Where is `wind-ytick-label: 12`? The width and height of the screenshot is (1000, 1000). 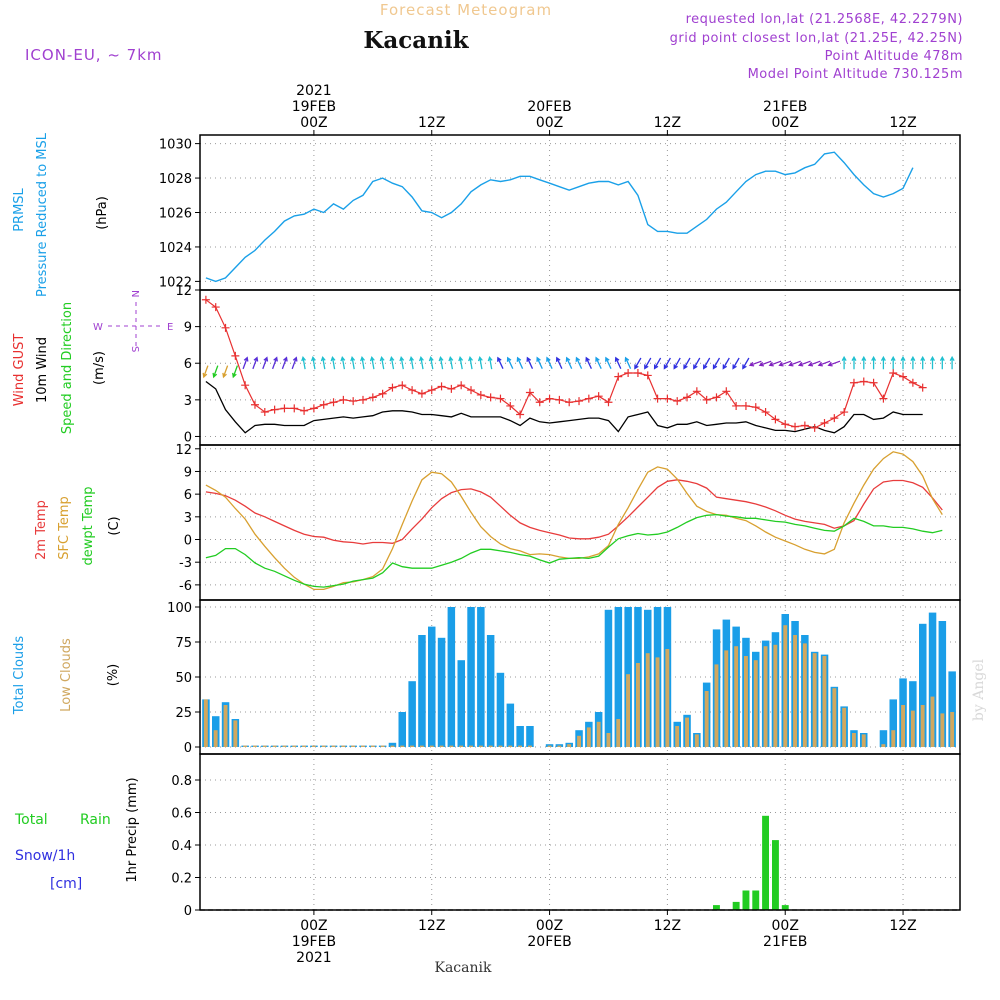 wind-ytick-label: 12 is located at coordinates (183, 291).